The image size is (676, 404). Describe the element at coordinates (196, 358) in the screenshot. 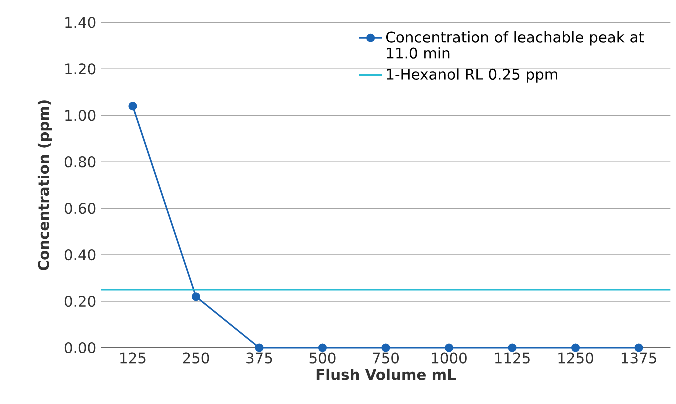

I see `x-tick-label: 250` at that location.